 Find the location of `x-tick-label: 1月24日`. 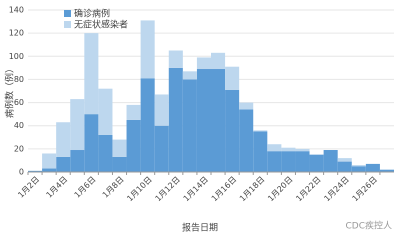

x-tick-label: 1月24日 is located at coordinates (336, 189).